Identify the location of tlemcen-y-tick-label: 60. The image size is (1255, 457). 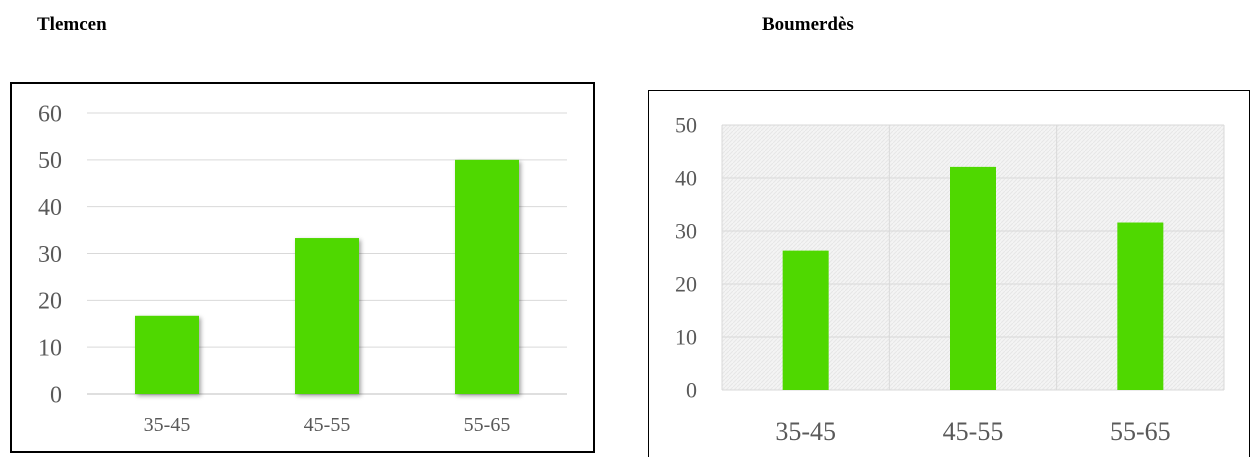
(50, 114).